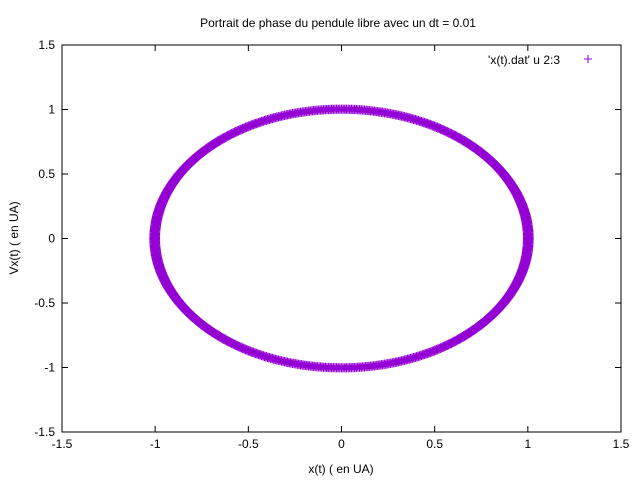  Describe the element at coordinates (341, 444) in the screenshot. I see `x-tick-label: 0` at that location.